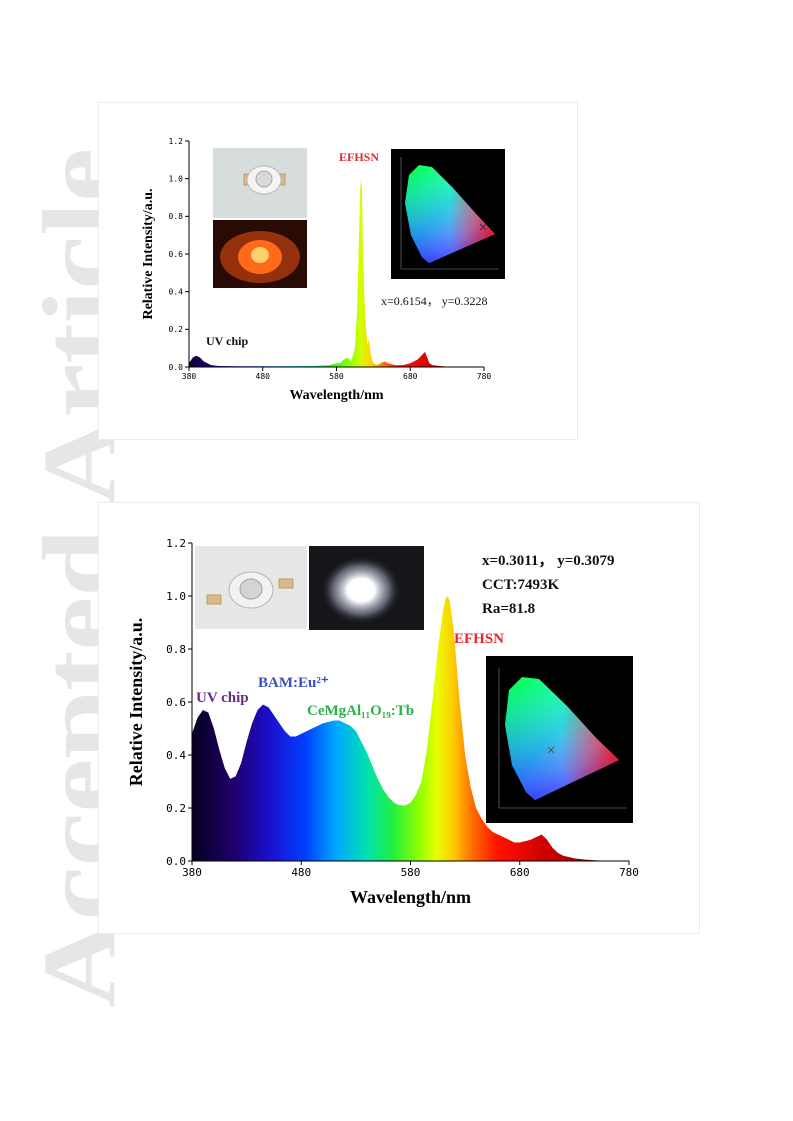 This screenshot has width=793, height=1121. Describe the element at coordinates (508, 609) in the screenshot. I see `info-ra: Ra=81.8` at that location.